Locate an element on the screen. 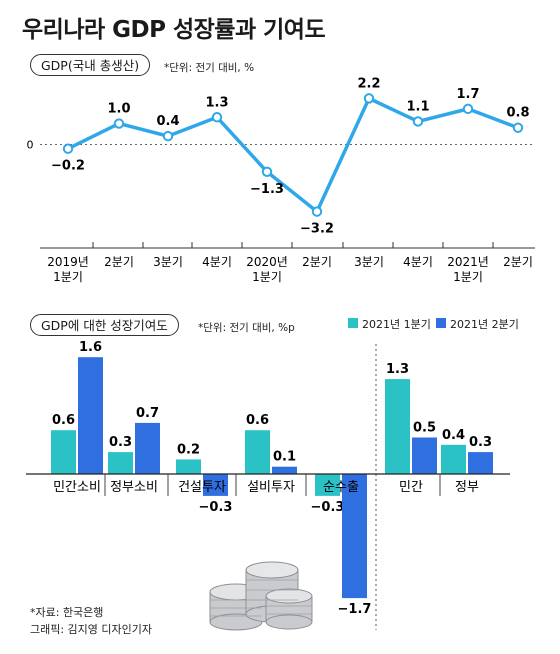  coins-illustration is located at coordinates (261, 596).